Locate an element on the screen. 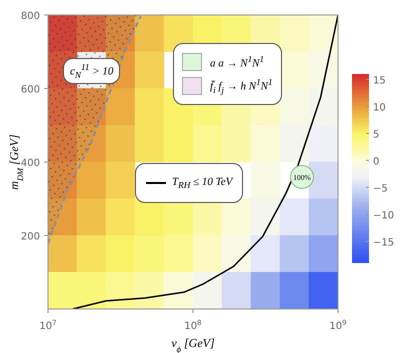  key-box: a a → N$^{1}$N$^{1}$ f̄$_{i}$ f$_{j}$ → h N$^{1}$N$^{1}$ is located at coordinates (227, 74).